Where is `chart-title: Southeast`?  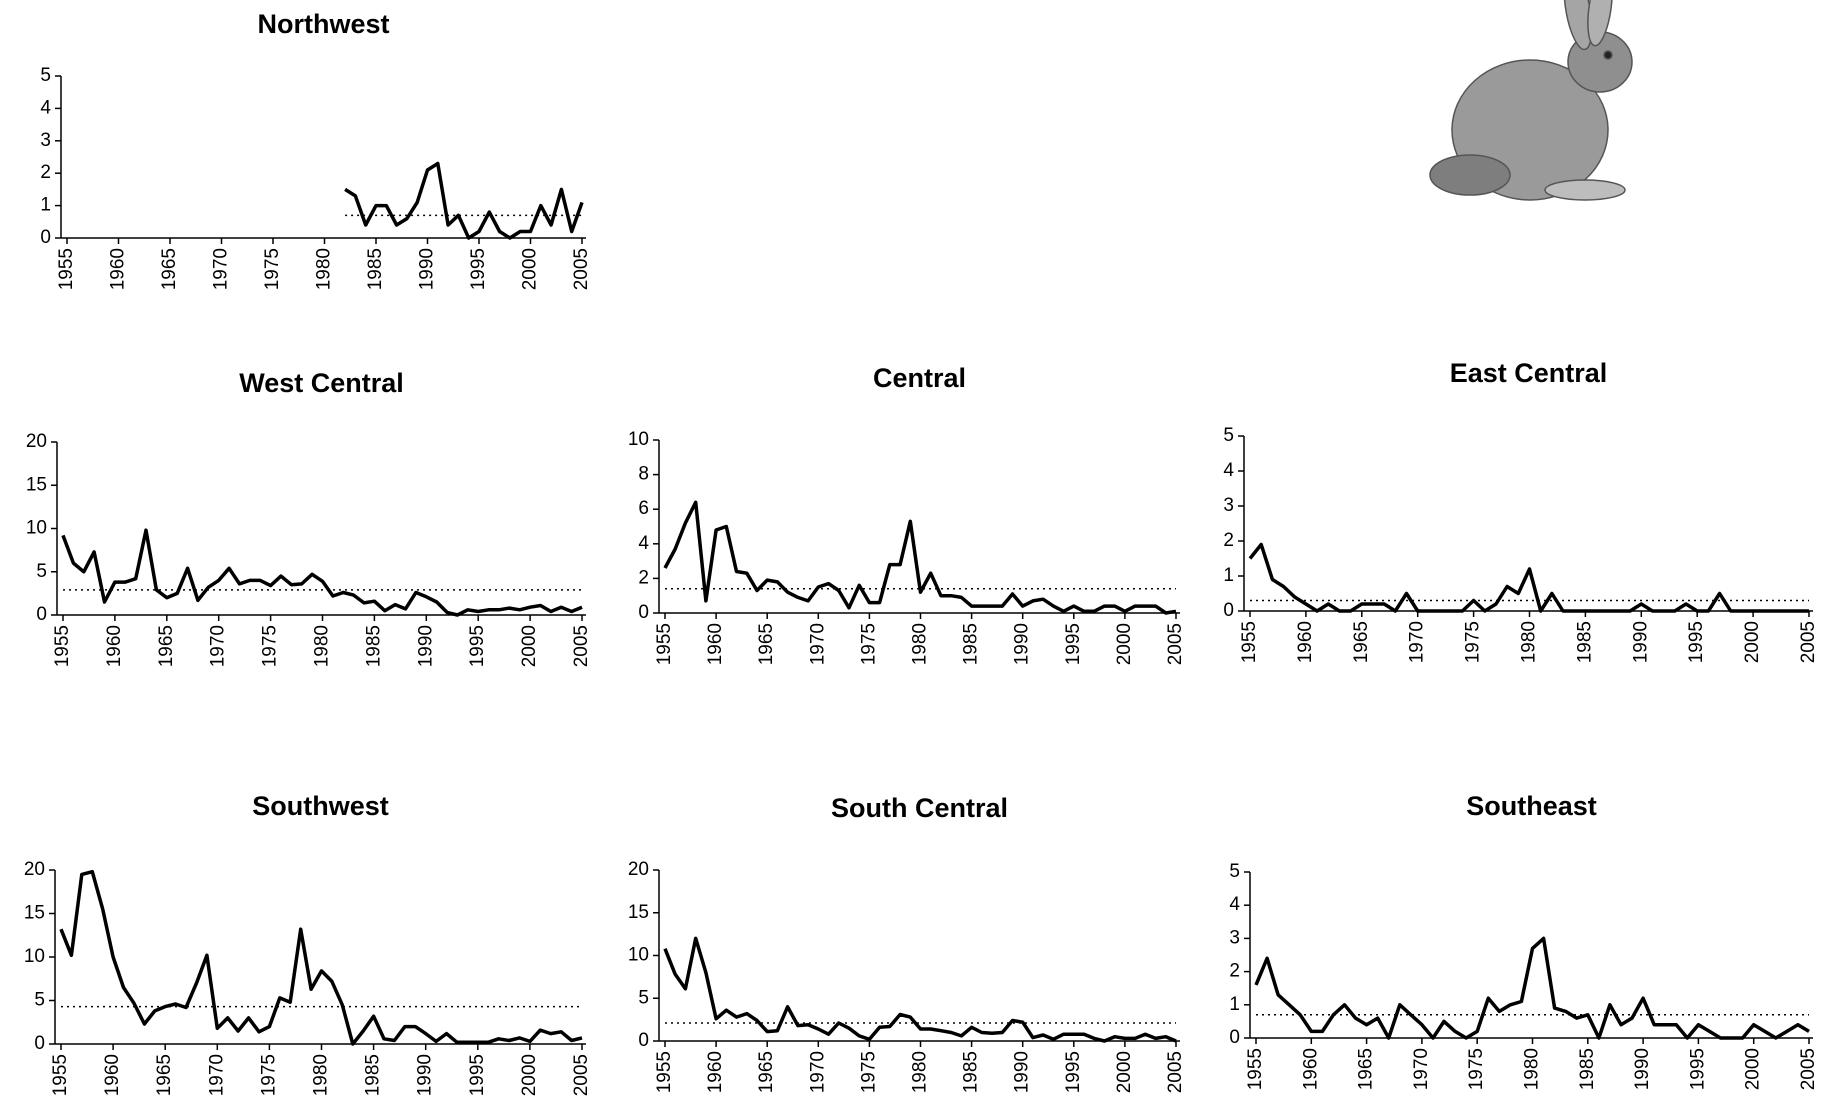
chart-title: Southeast is located at coordinates (1531, 806).